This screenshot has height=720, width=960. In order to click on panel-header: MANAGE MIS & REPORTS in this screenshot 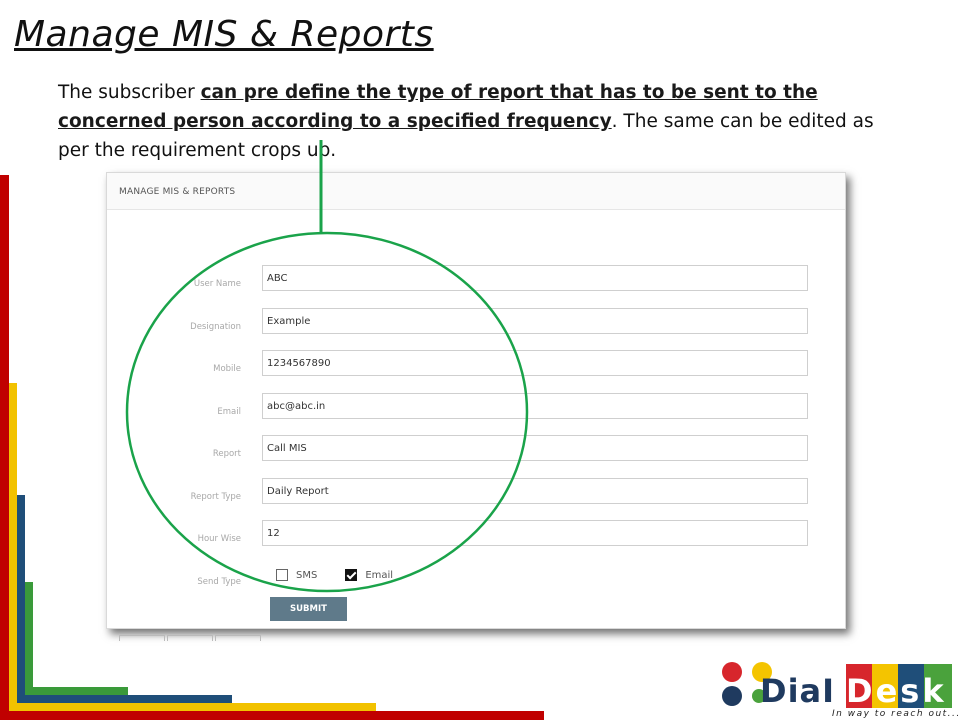, I will do `click(476, 191)`.